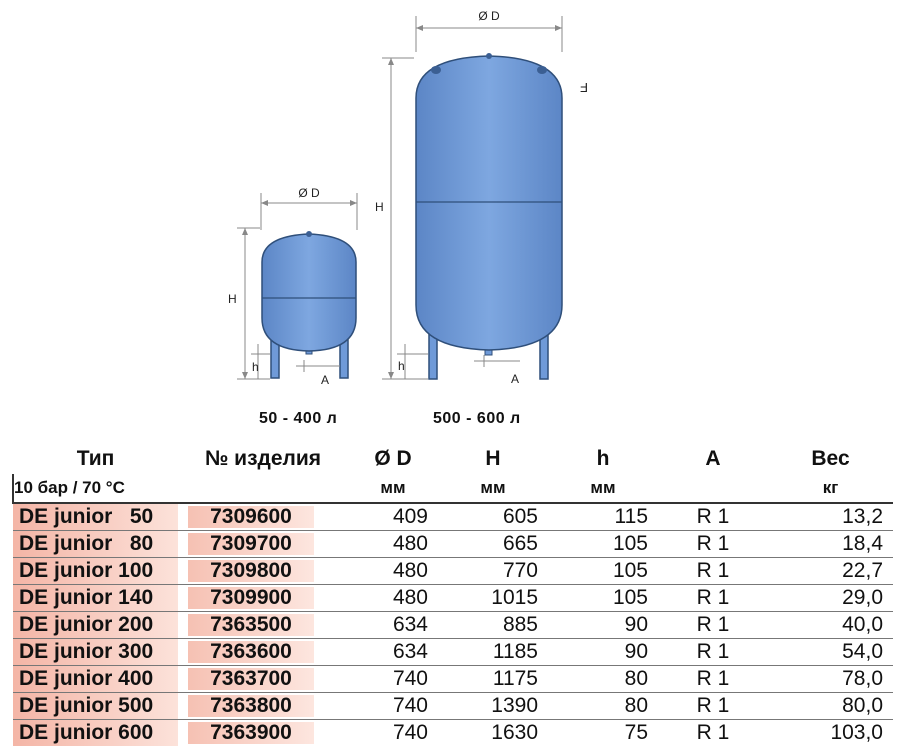 Image resolution: width=900 pixels, height=751 pixels. What do you see at coordinates (636, 678) in the screenshot?
I see `cell-small-h: 80` at bounding box center [636, 678].